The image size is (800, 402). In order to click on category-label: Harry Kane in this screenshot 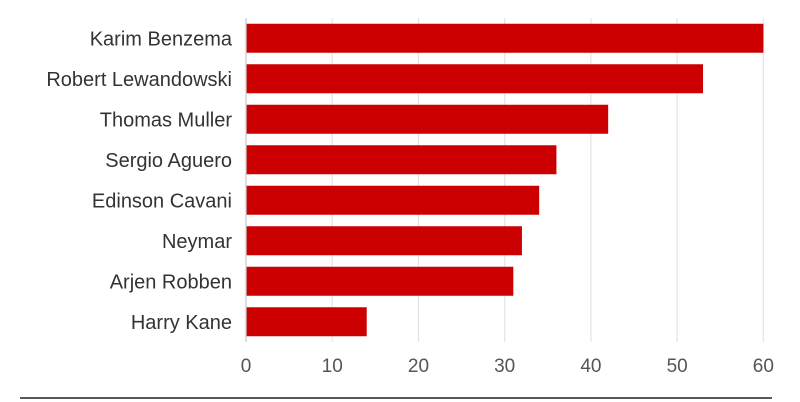, I will do `click(181, 323)`.